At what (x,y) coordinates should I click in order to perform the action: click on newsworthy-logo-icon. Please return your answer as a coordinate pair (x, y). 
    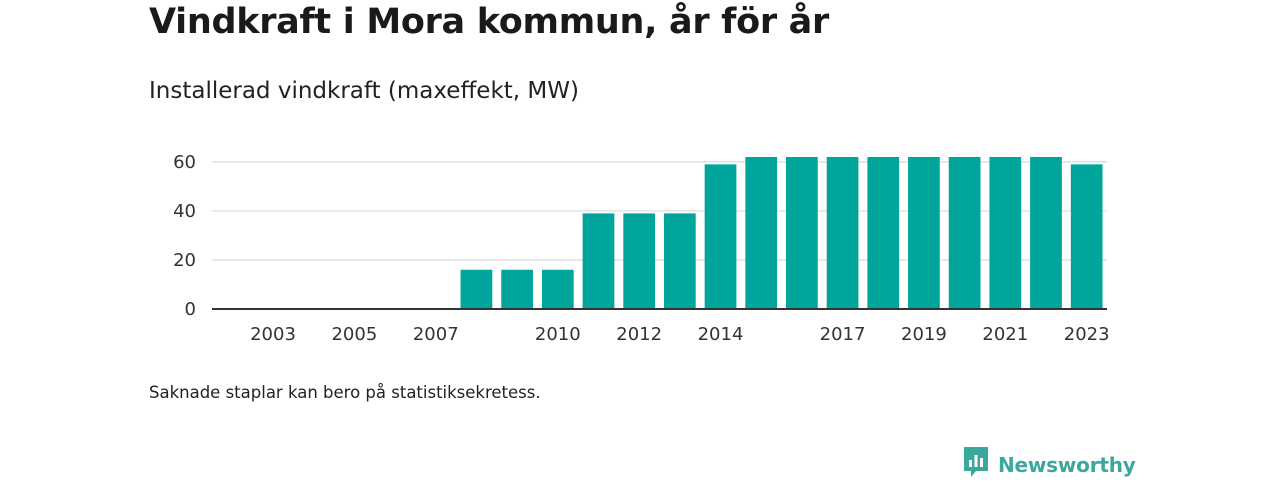
    Looking at the image, I should click on (976, 464).